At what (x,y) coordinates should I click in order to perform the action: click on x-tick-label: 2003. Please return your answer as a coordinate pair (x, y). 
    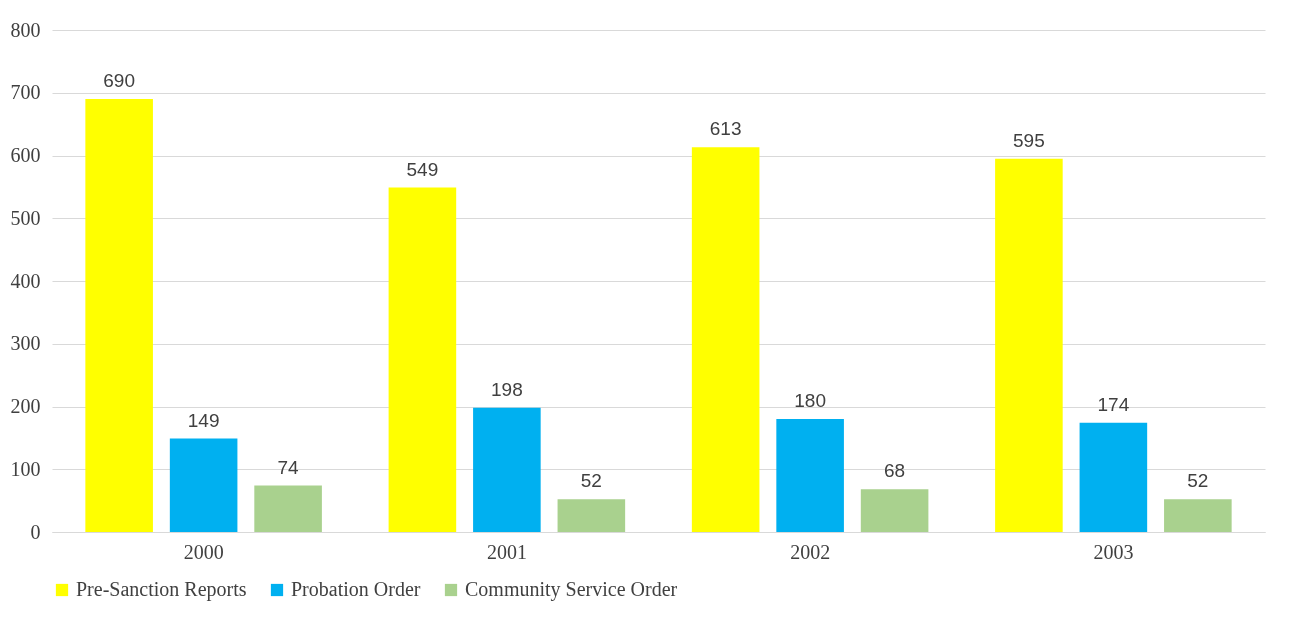
    Looking at the image, I should click on (1113, 551).